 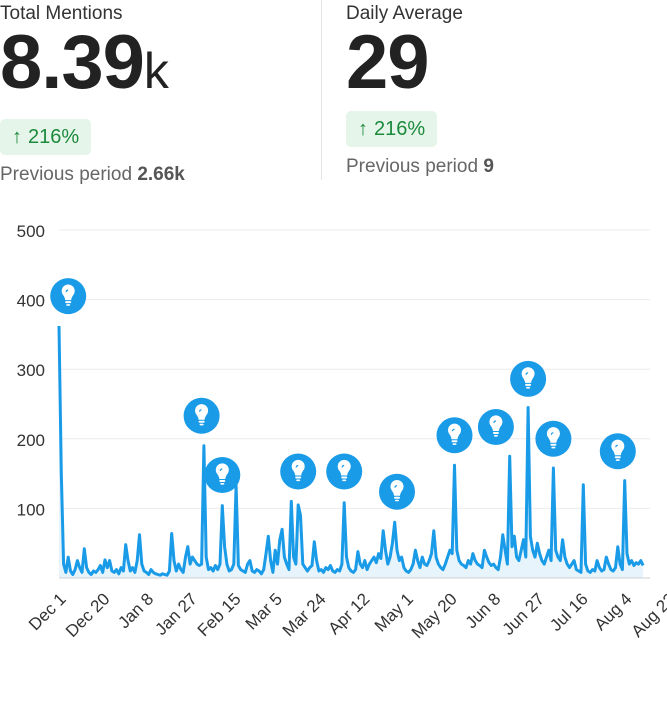 What do you see at coordinates (496, 167) in the screenshot?
I see `kpi-daily-average-previous: Previous period 9` at bounding box center [496, 167].